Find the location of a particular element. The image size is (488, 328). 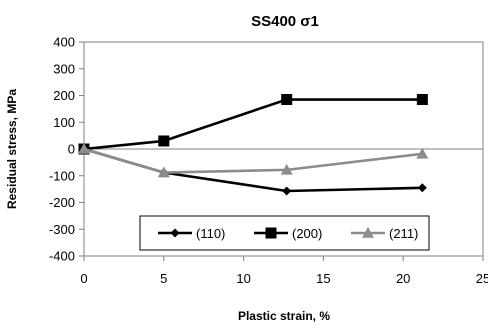

y-tick-label: 0 is located at coordinates (71, 149).